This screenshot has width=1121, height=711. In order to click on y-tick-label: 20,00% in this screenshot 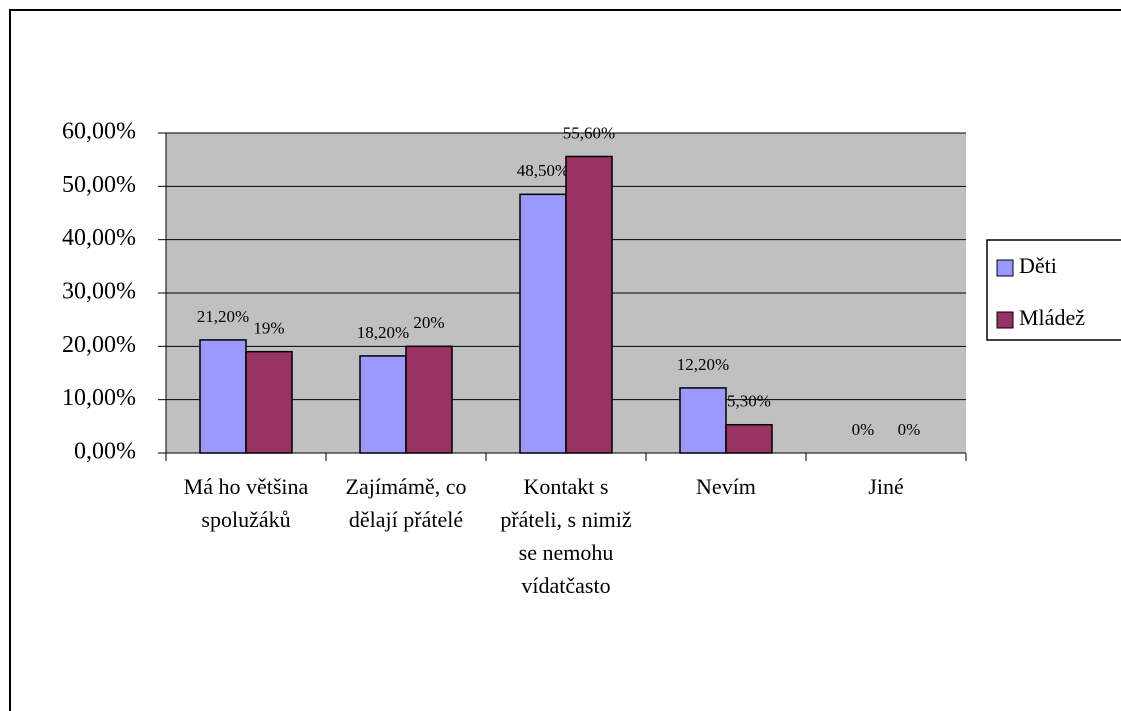, I will do `click(99, 345)`.